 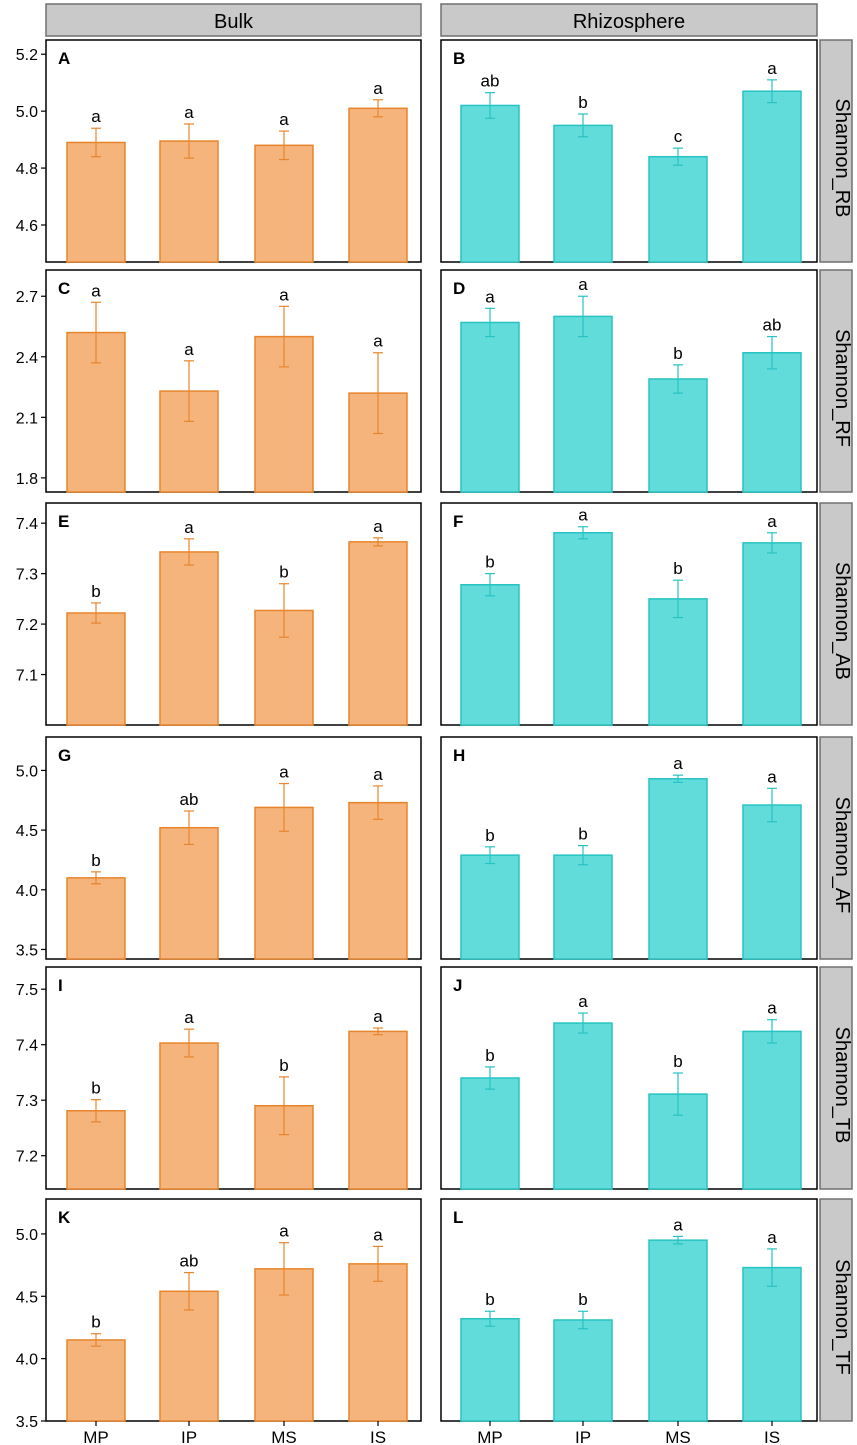 What do you see at coordinates (27, 625) in the screenshot?
I see `y-tick-label: 7.2` at bounding box center [27, 625].